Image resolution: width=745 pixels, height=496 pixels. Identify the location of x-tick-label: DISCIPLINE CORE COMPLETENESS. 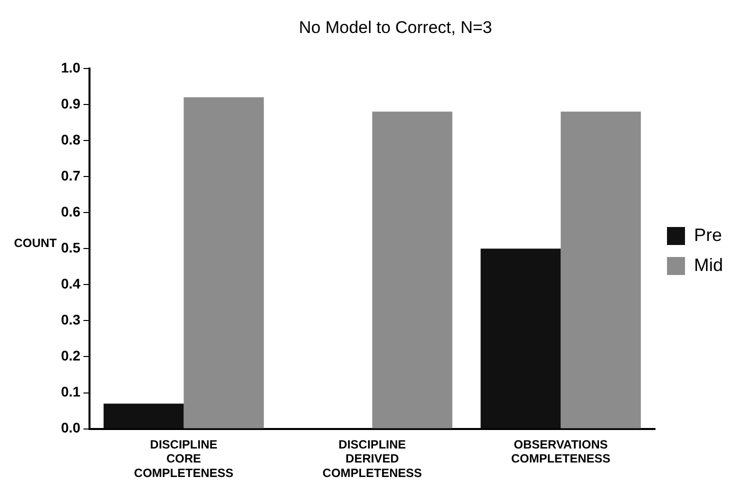
(184, 458).